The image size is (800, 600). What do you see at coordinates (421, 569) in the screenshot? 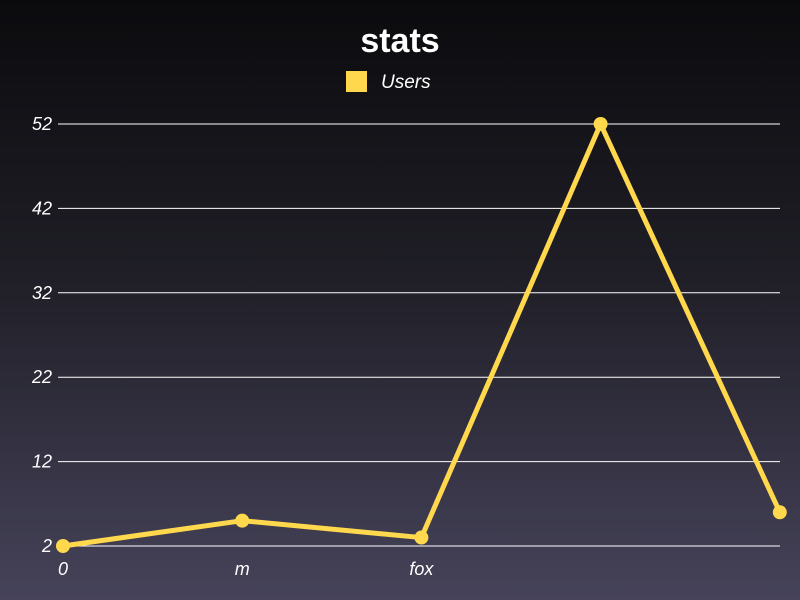
I see `x-tick-label-2: fox` at bounding box center [421, 569].